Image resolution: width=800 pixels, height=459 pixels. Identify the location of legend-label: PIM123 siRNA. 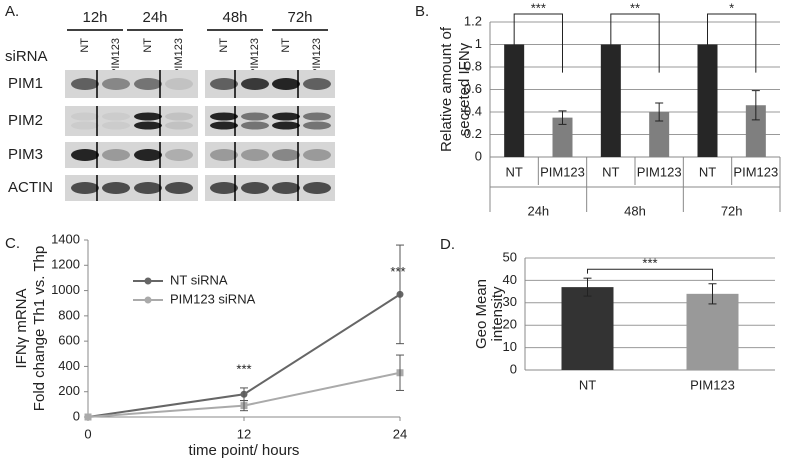
(213, 298).